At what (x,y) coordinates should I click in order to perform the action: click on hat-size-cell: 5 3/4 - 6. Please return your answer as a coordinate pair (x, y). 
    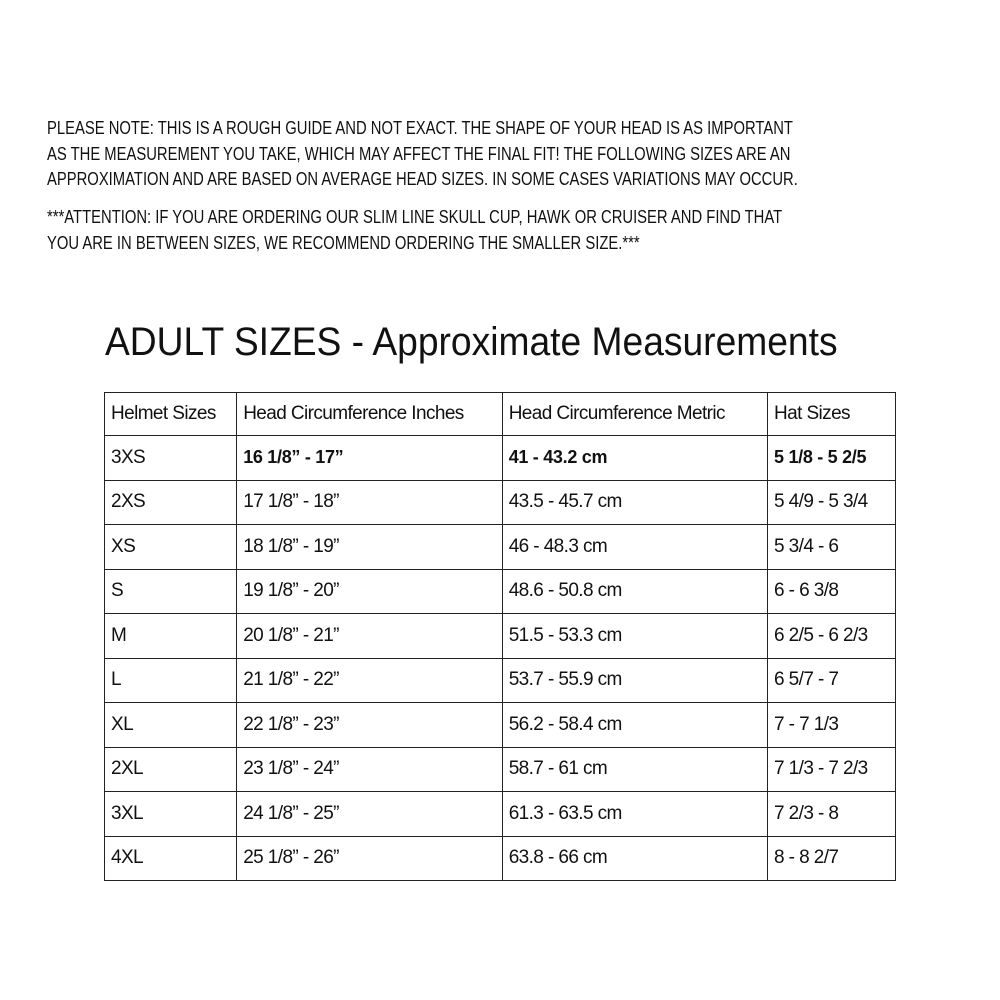
    Looking at the image, I should click on (831, 547).